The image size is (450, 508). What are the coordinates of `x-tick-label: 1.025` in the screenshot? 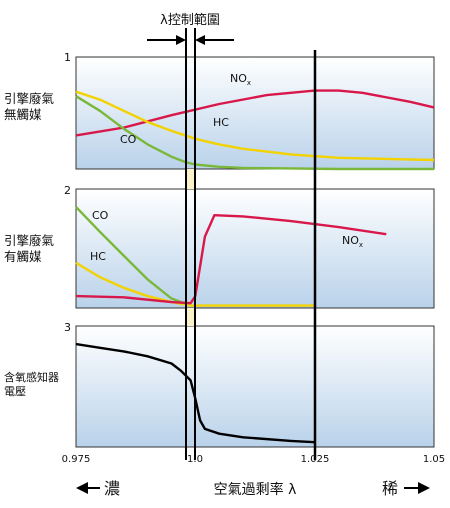 It's located at (315, 459).